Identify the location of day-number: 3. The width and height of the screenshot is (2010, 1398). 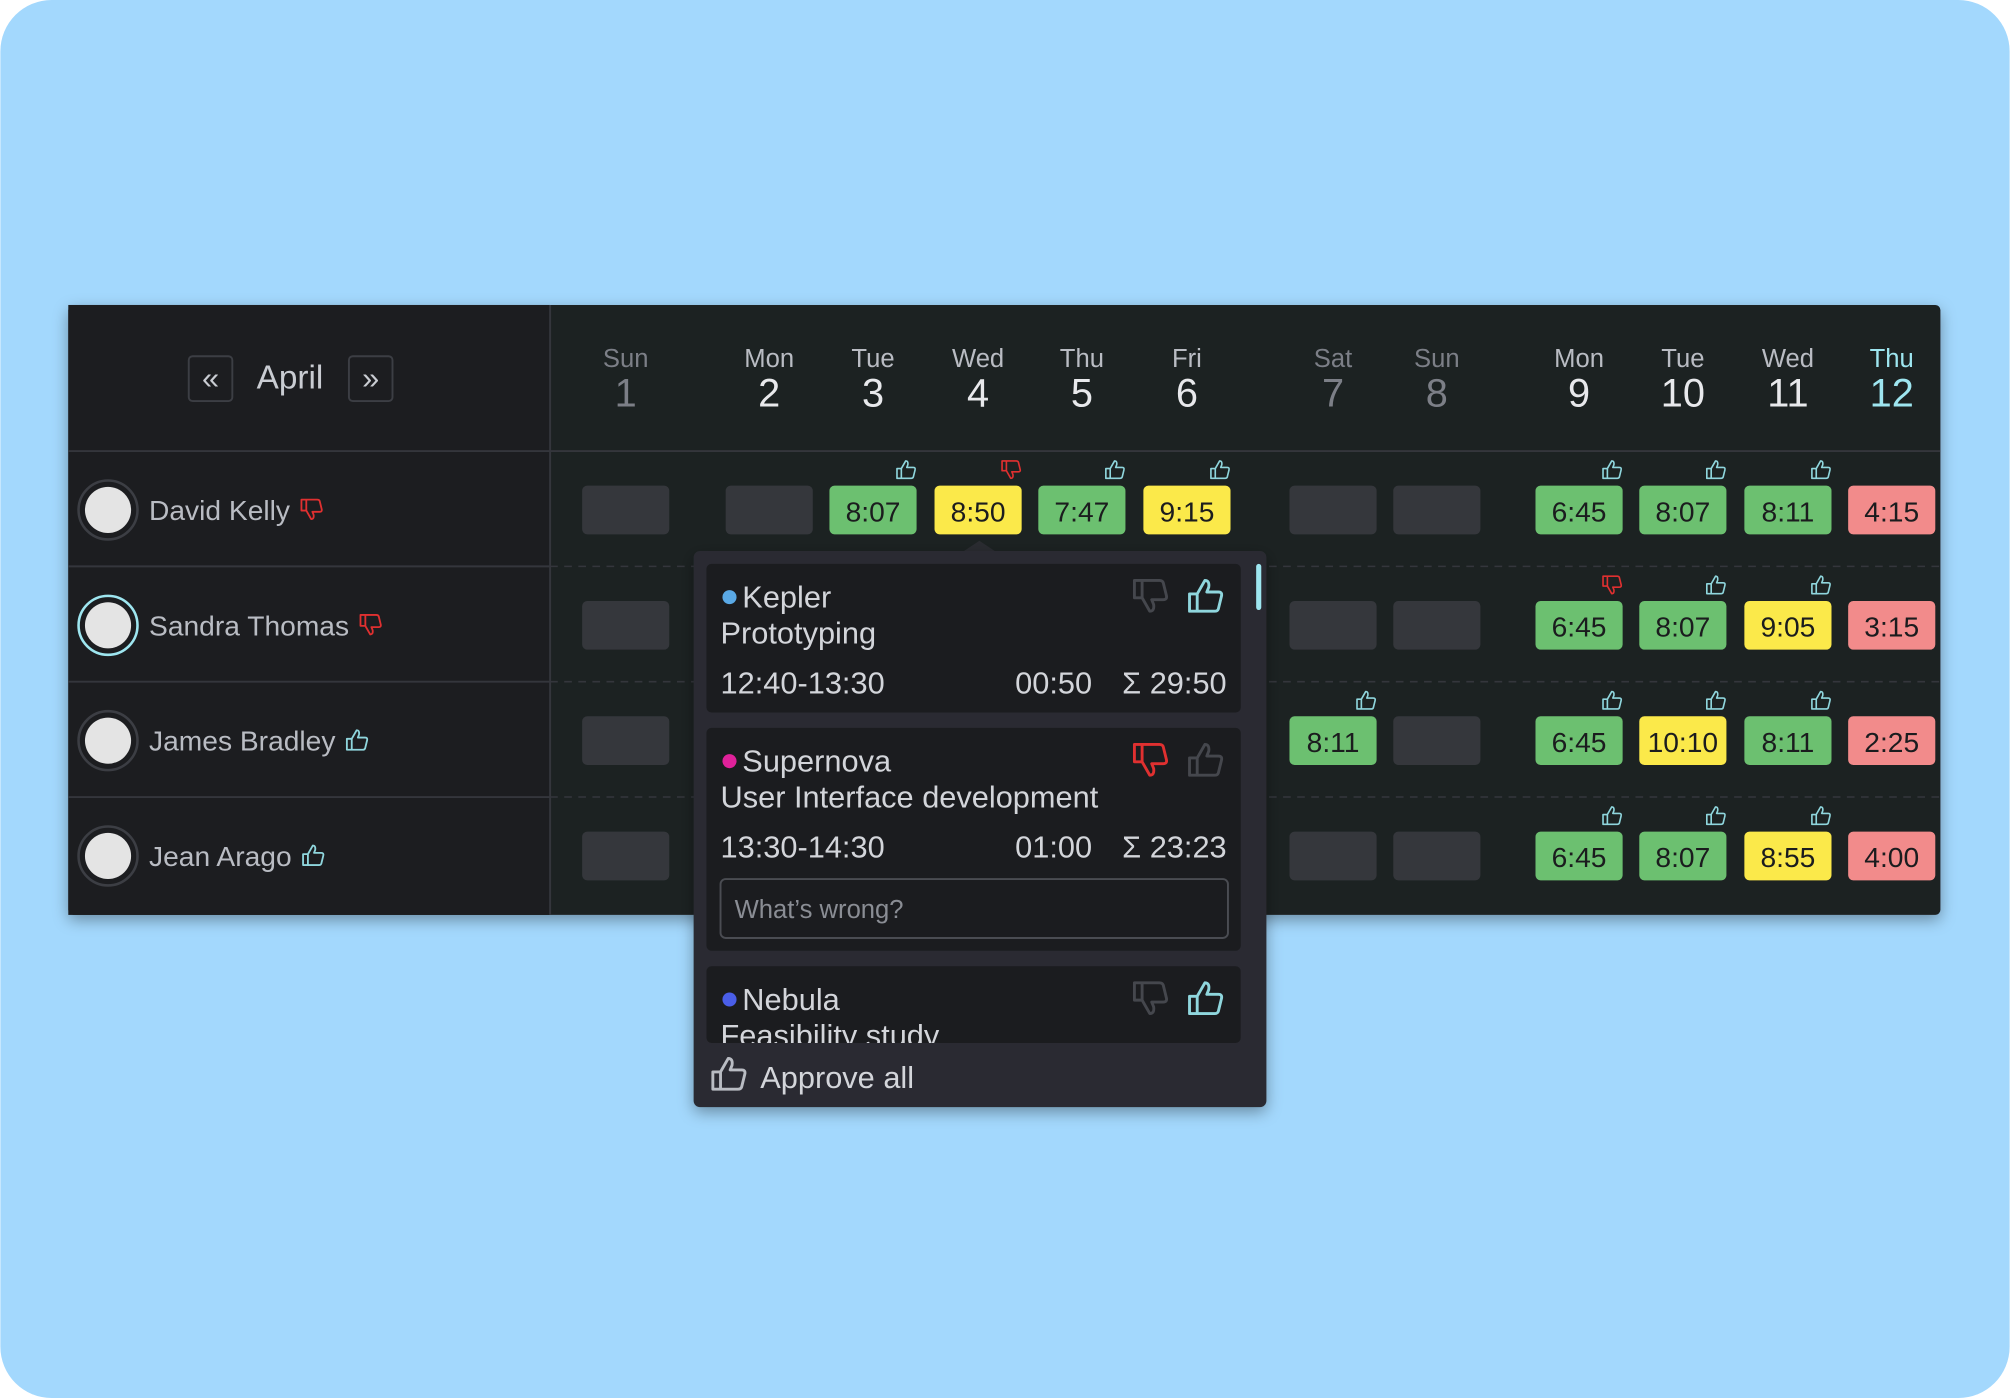
(873, 393).